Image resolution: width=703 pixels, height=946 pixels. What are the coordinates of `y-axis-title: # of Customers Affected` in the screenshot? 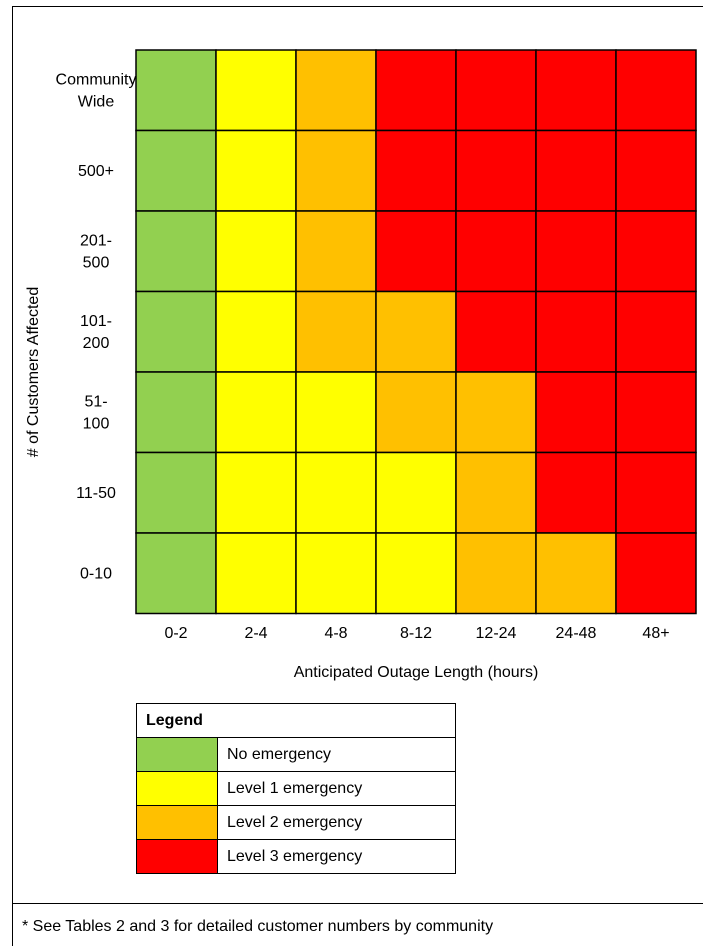 It's located at (33, 372).